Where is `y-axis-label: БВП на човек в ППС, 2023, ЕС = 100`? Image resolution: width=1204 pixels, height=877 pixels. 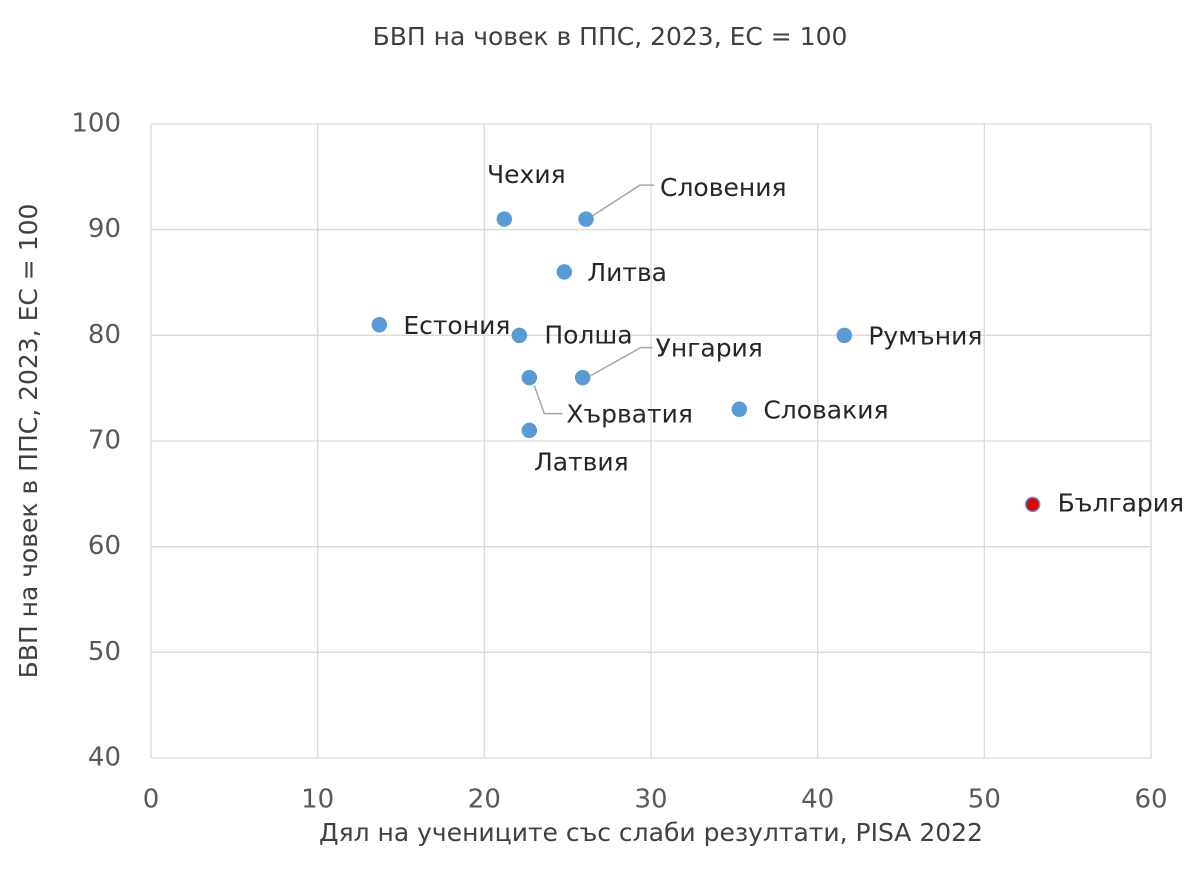
y-axis-label: БВП на човек в ППС, 2023, ЕС = 100 is located at coordinates (28, 441).